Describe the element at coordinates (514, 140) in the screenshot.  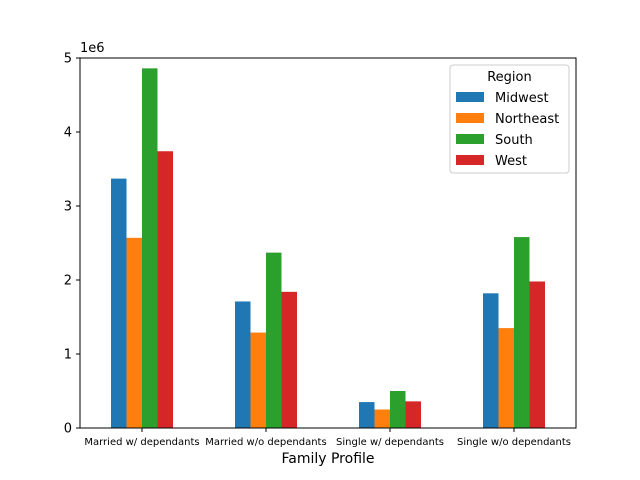
I see `legend-label-south: South` at that location.